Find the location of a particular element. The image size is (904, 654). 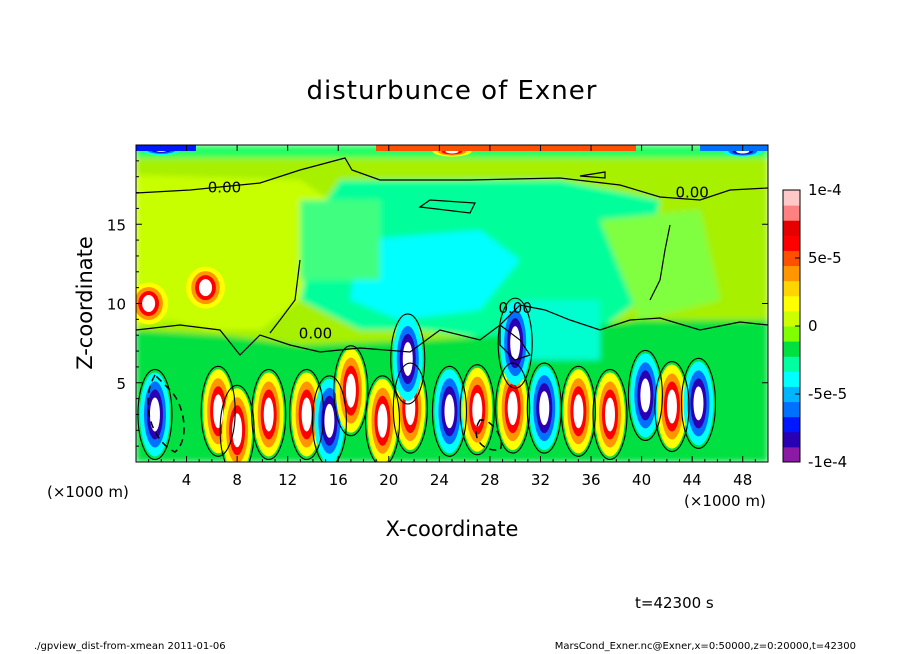

x-tick-label: 20 is located at coordinates (388, 480).